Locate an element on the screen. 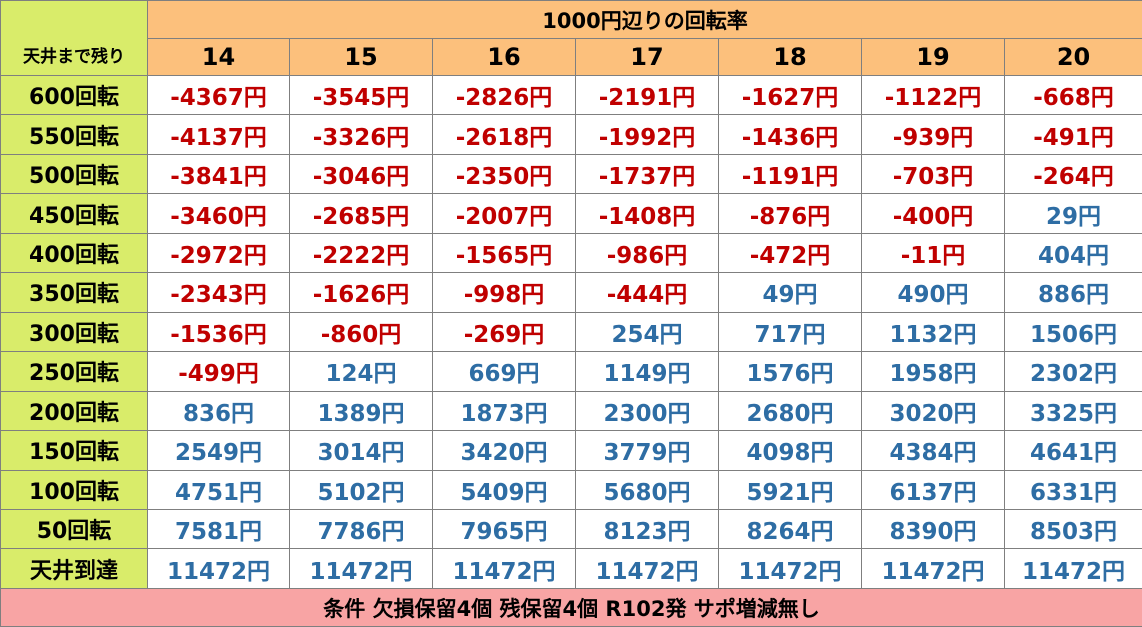 This screenshot has width=1142, height=627. value-cell: -472円 is located at coordinates (790, 253).